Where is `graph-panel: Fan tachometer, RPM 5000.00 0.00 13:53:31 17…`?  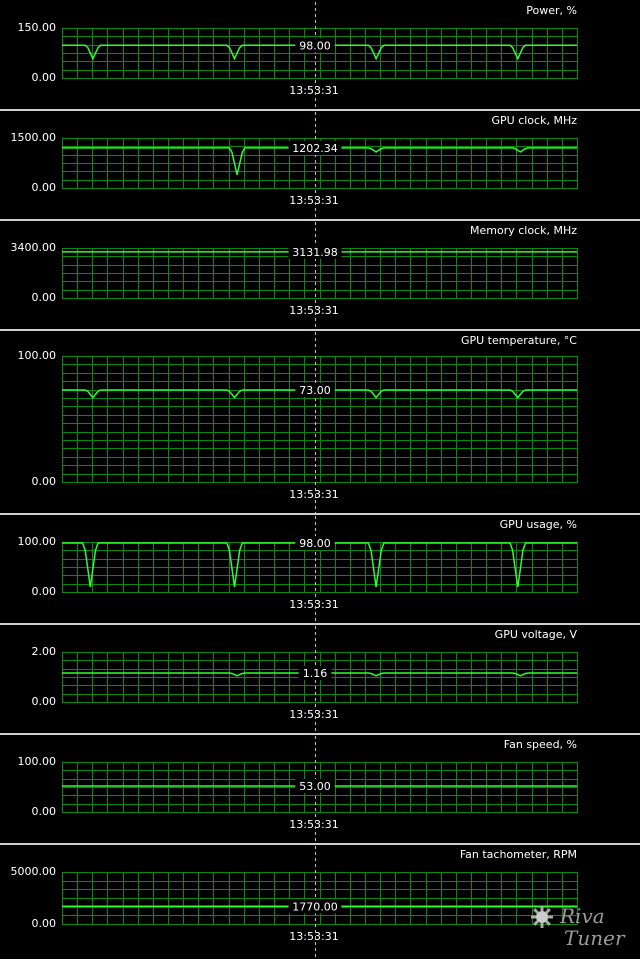 graph-panel: Fan tachometer, RPM 5000.00 0.00 13:53:31 17… is located at coordinates (320, 901).